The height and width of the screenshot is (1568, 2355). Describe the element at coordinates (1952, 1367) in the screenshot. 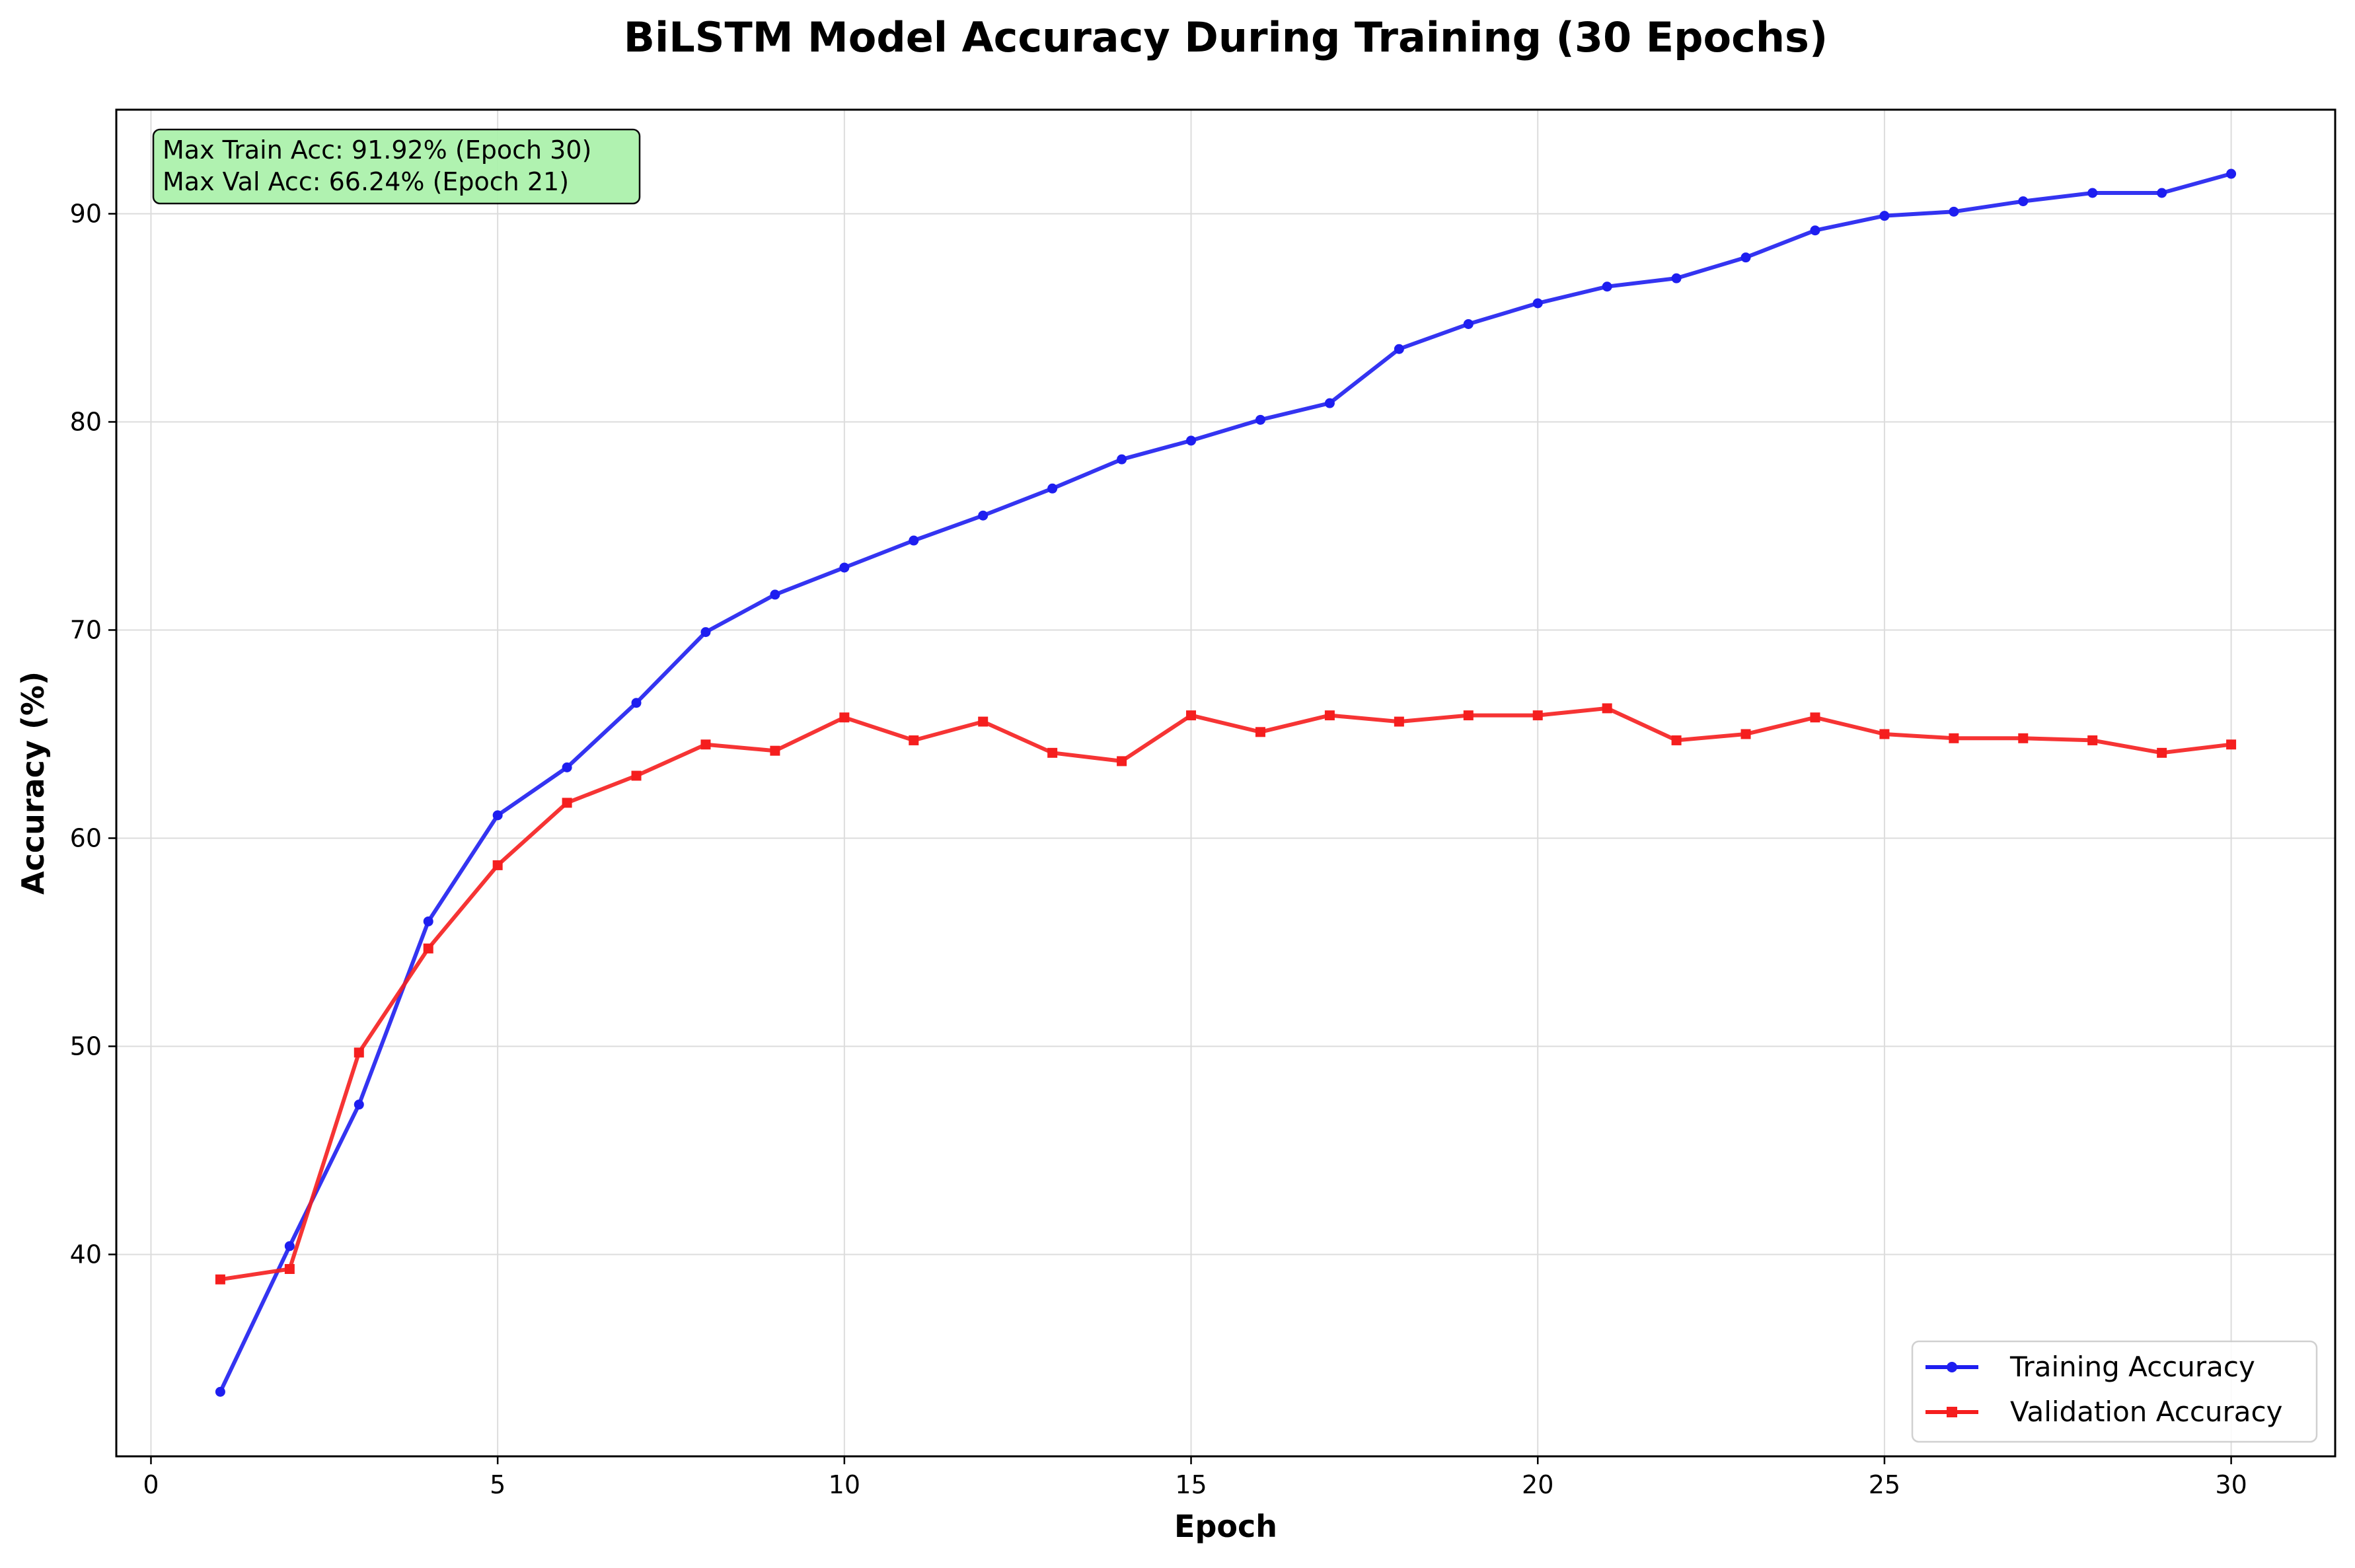

I see `legend-marker-training` at that location.